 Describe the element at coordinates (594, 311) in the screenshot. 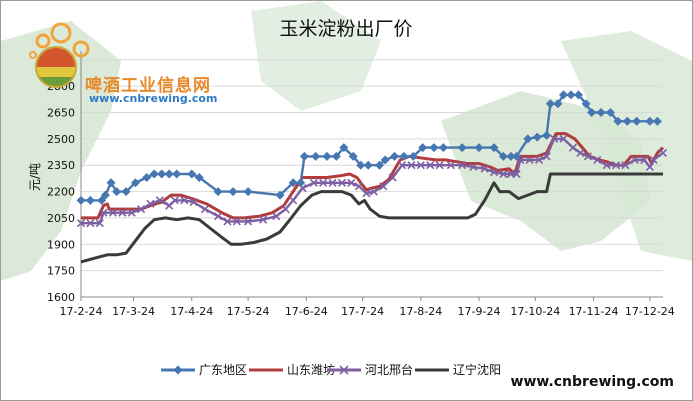

I see `x-tick-label: 17-11-24` at that location.